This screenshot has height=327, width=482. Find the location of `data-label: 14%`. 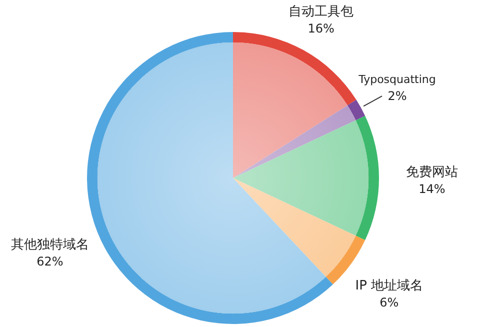

data-label: 14% is located at coordinates (432, 189).